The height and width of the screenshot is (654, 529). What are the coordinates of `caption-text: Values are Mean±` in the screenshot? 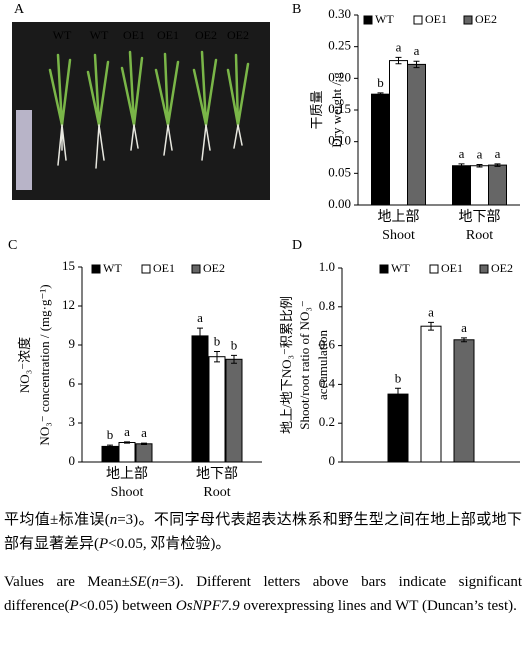 It's located at (67, 582).